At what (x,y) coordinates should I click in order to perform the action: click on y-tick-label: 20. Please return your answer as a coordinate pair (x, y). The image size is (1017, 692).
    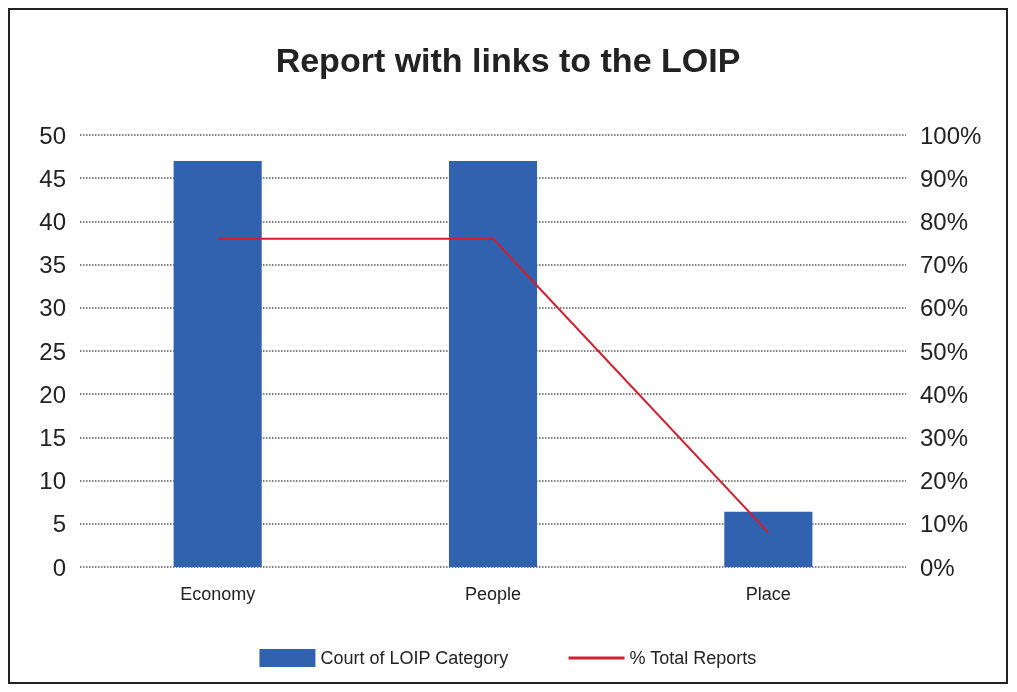
    Looking at the image, I should click on (52, 394).